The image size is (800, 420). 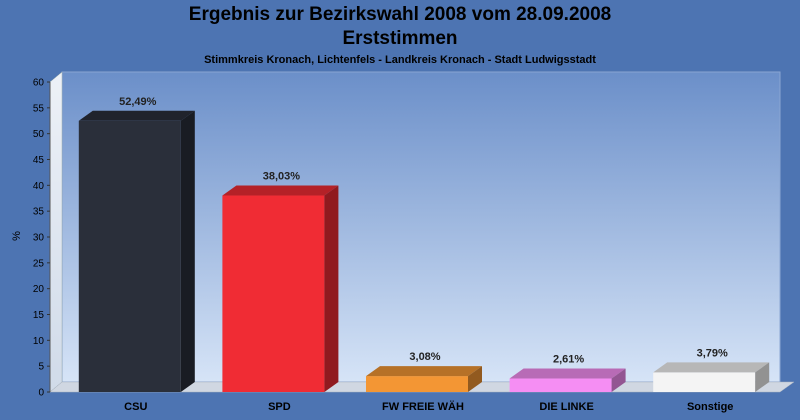 I want to click on y-tick-label: 25, so click(x=39, y=263).